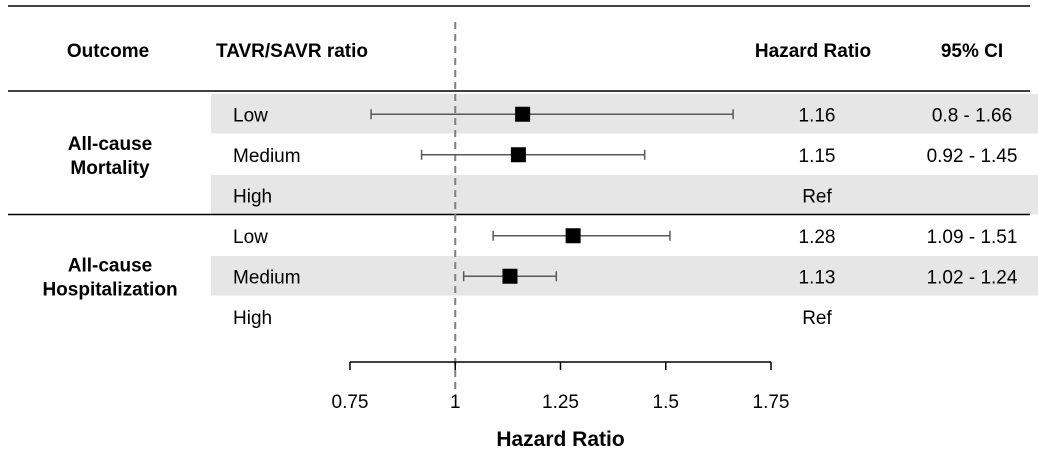  What do you see at coordinates (817, 156) in the screenshot?
I see `hazard-ratio-value: 1.15` at bounding box center [817, 156].